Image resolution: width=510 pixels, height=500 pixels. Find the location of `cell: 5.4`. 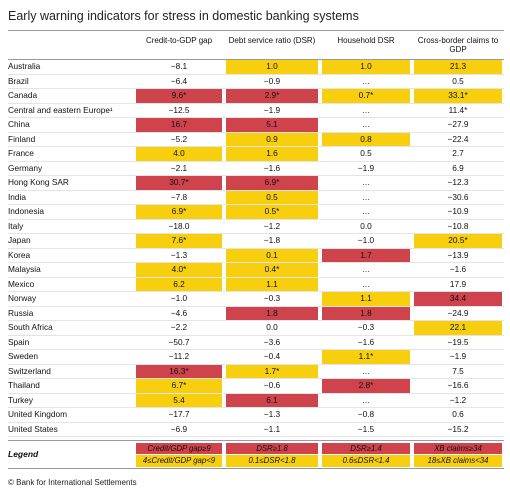

cell: 5.4 is located at coordinates (179, 400).